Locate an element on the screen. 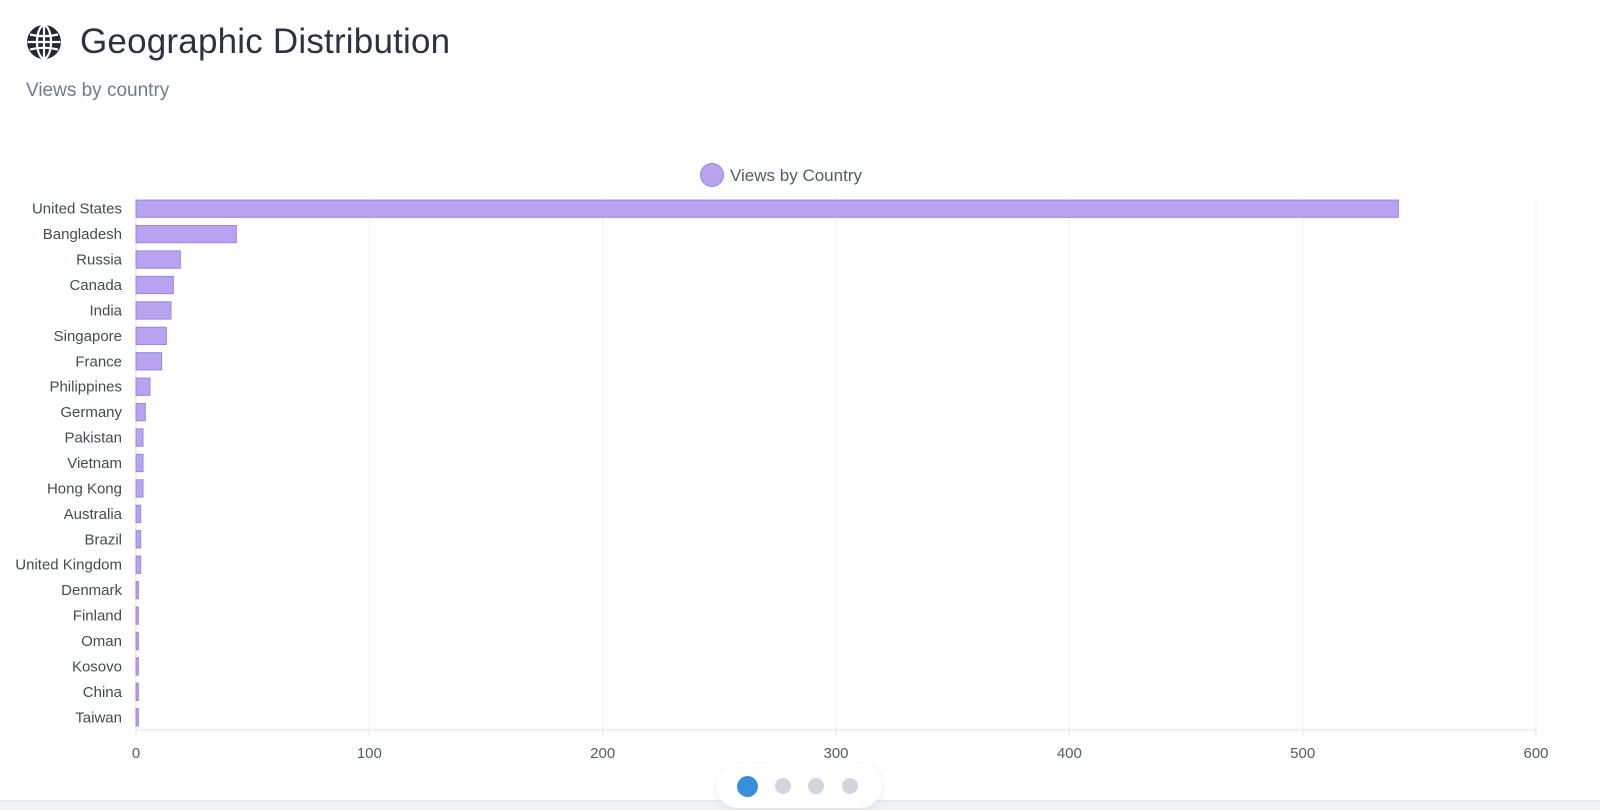  category-label: China is located at coordinates (103, 692).